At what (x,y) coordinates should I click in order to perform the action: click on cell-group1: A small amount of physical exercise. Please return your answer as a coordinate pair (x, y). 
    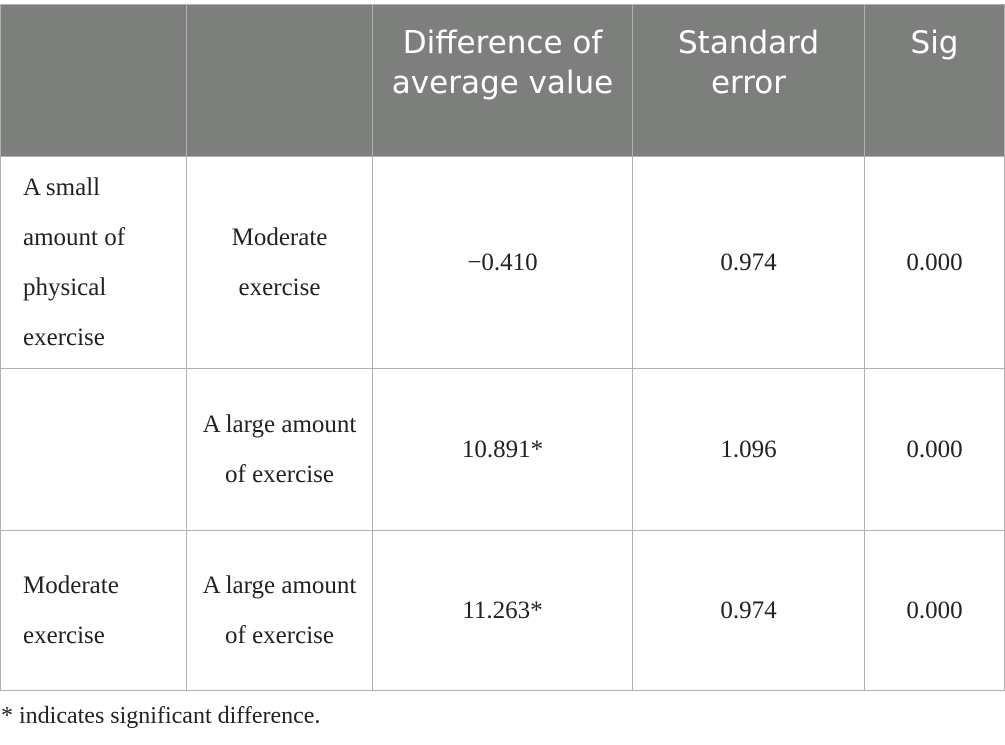
    Looking at the image, I should click on (93, 262).